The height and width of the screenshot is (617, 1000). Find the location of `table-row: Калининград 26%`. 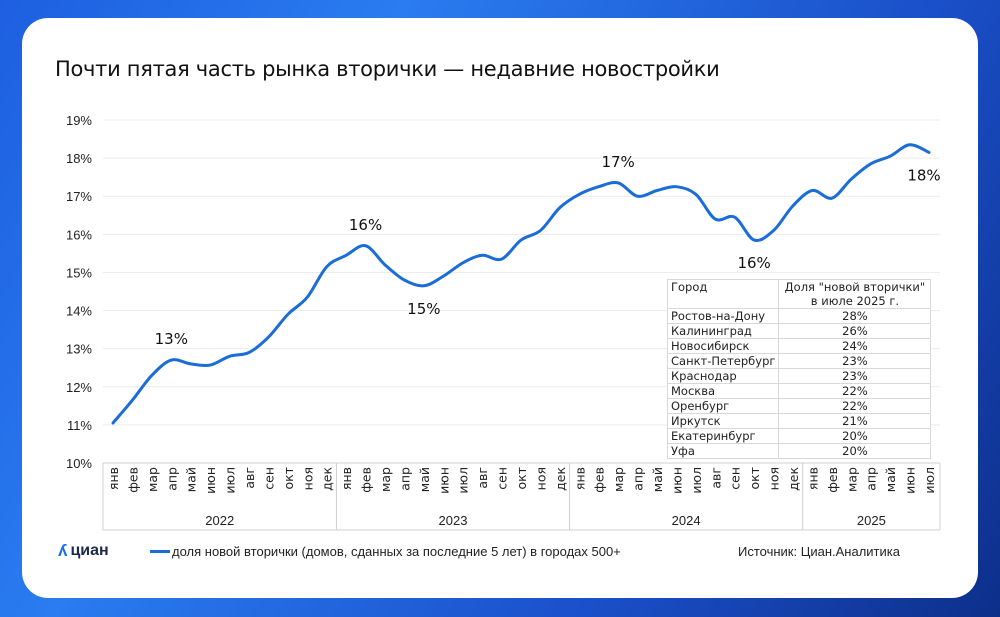

table-row: Калининград 26% is located at coordinates (799, 331).